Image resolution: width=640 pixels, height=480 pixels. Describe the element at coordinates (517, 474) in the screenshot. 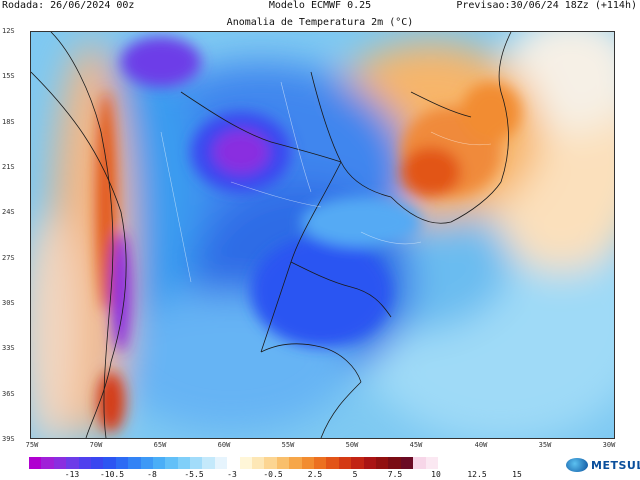

I see `colorbar-label: 15` at that location.